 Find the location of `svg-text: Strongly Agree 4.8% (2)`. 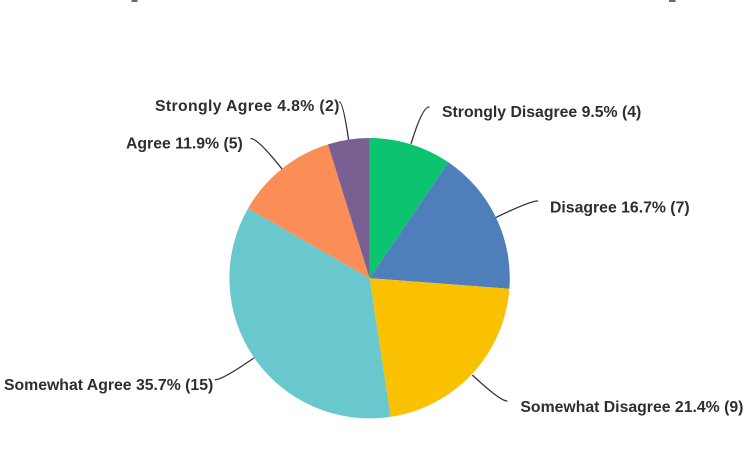

svg-text: Strongly Agree 4.8% (2) is located at coordinates (247, 106).